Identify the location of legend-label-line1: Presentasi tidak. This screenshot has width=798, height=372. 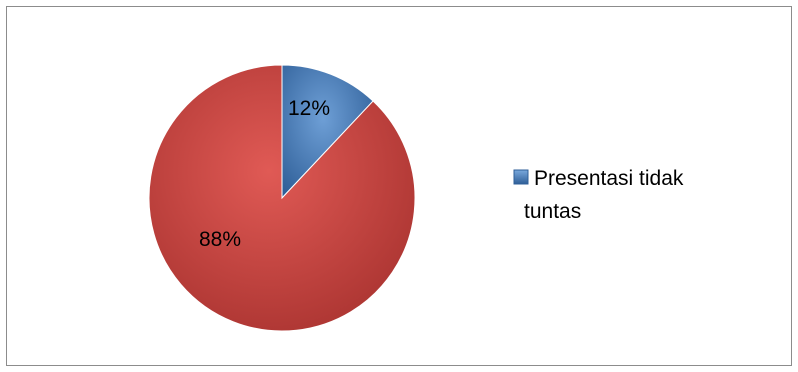
(609, 178).